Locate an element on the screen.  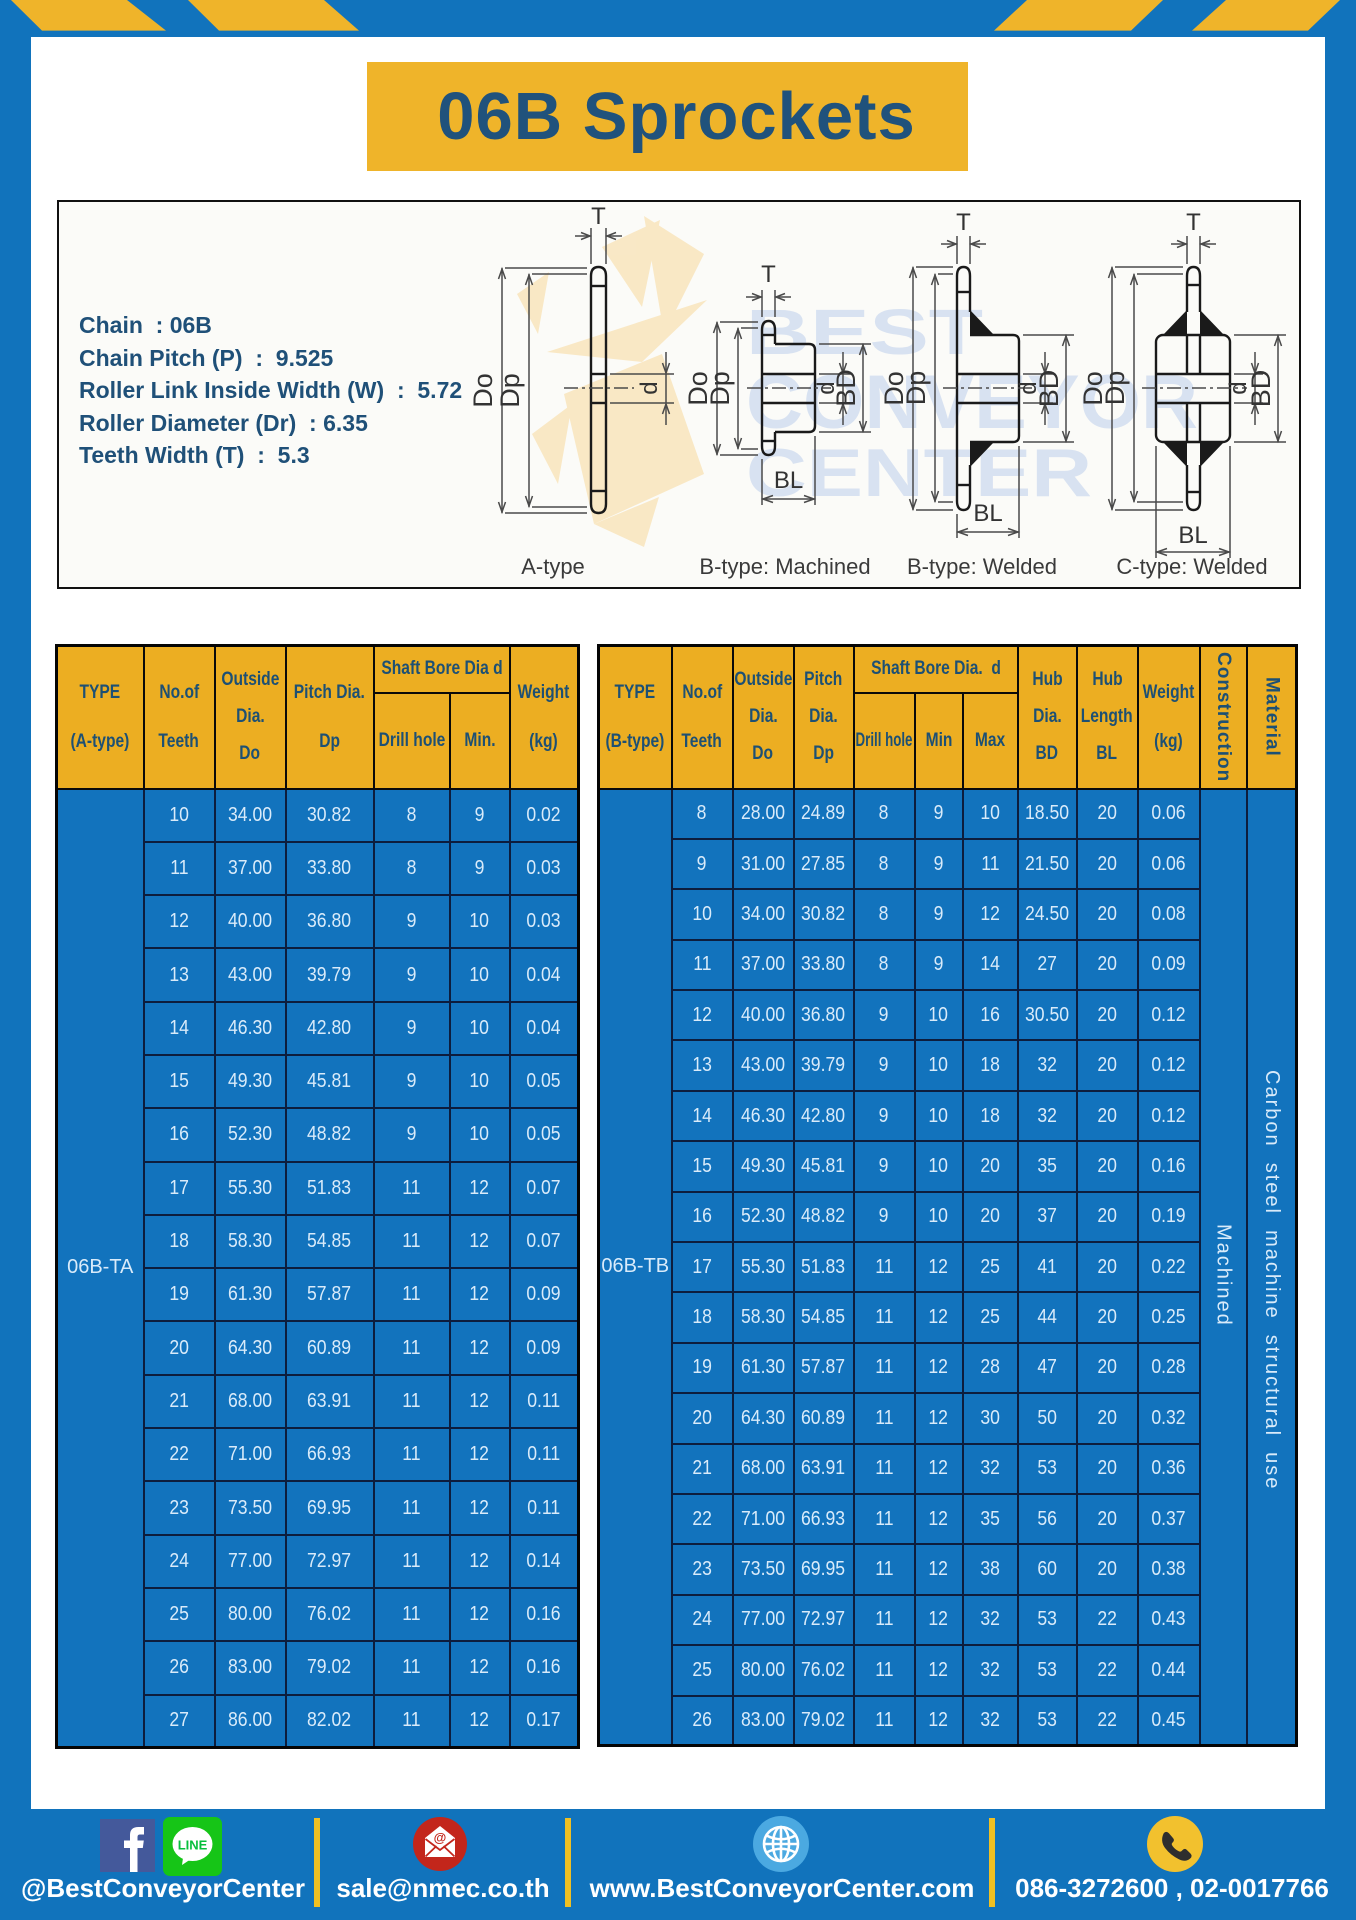
svg-text: LINE is located at coordinates (193, 1845).